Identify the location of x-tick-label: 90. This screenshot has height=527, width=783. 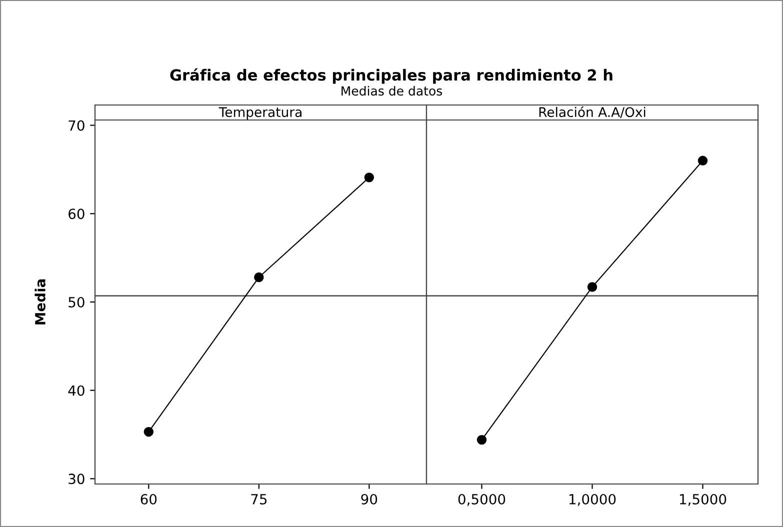
(369, 499).